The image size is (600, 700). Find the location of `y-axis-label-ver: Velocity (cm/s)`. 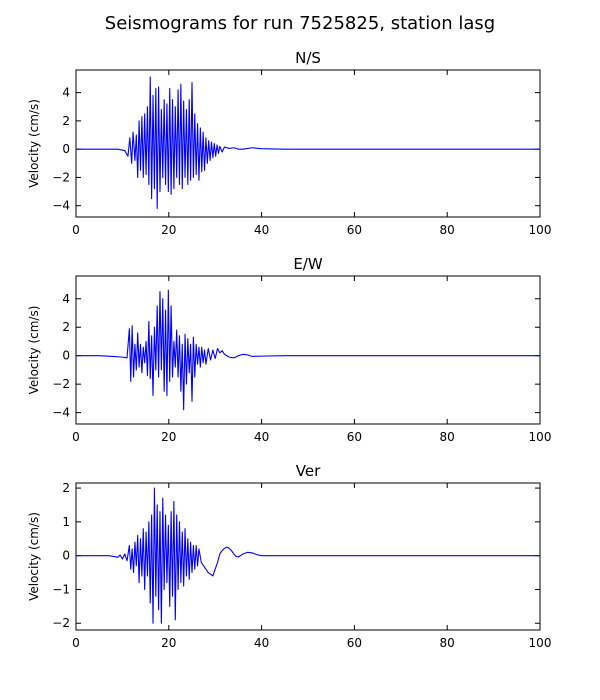

y-axis-label-ver: Velocity (cm/s) is located at coordinates (34, 556).